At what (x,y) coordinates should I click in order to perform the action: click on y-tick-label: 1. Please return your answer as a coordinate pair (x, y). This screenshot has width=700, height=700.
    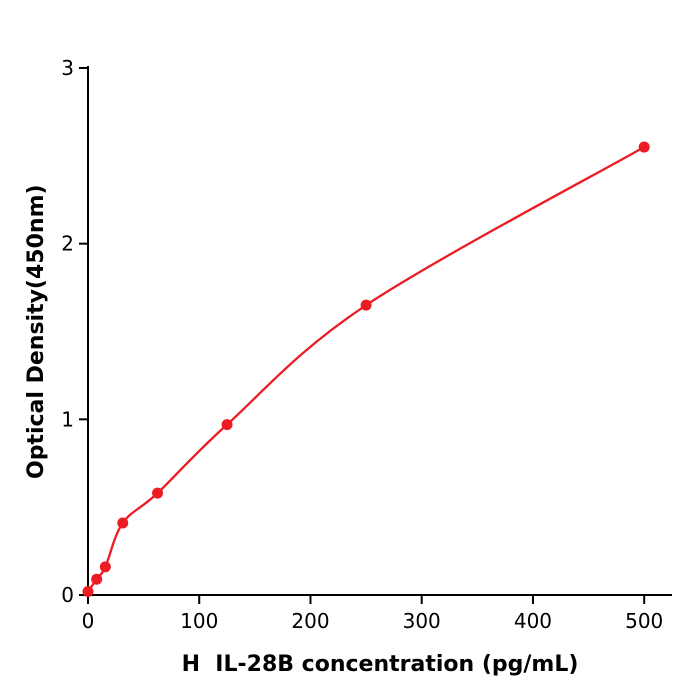
    Looking at the image, I should click on (67, 419).